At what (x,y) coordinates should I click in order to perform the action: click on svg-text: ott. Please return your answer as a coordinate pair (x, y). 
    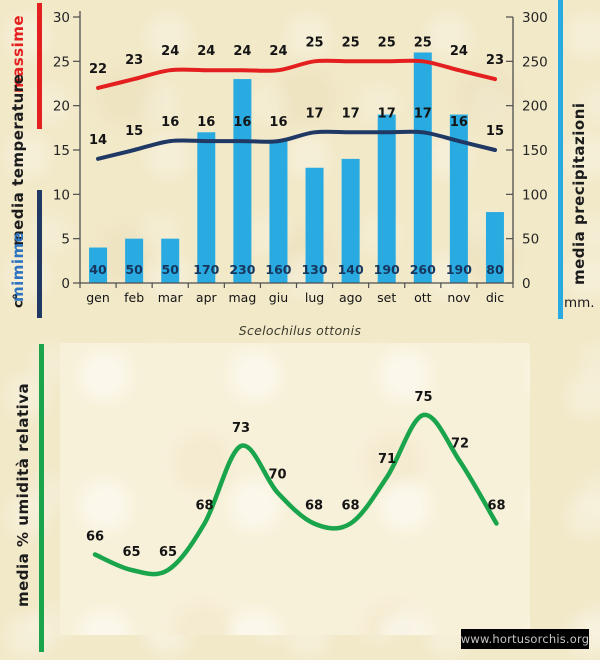
    Looking at the image, I should click on (423, 297).